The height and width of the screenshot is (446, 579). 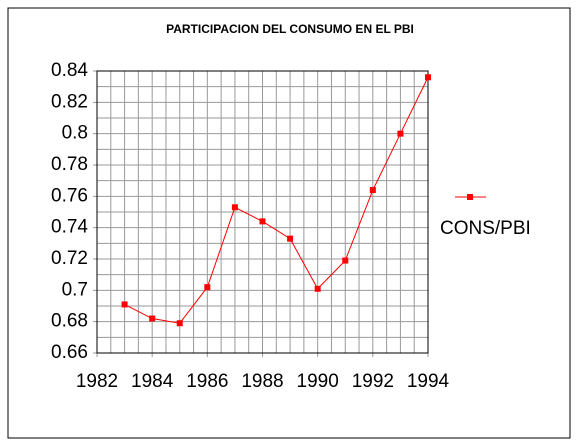 What do you see at coordinates (207, 381) in the screenshot?
I see `x-tick-label: 1986` at bounding box center [207, 381].